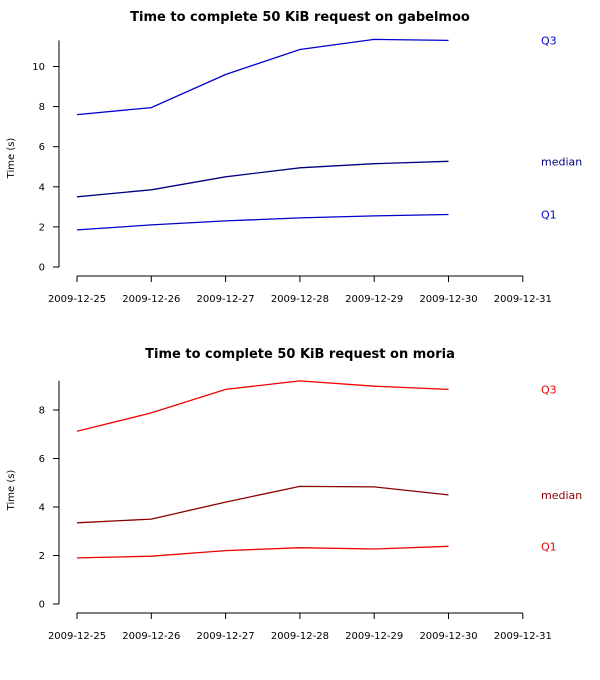 The width and height of the screenshot is (600, 680). What do you see at coordinates (46, 157) in the screenshot?
I see `y-axis: 0 2 4 6 8 10` at bounding box center [46, 157].